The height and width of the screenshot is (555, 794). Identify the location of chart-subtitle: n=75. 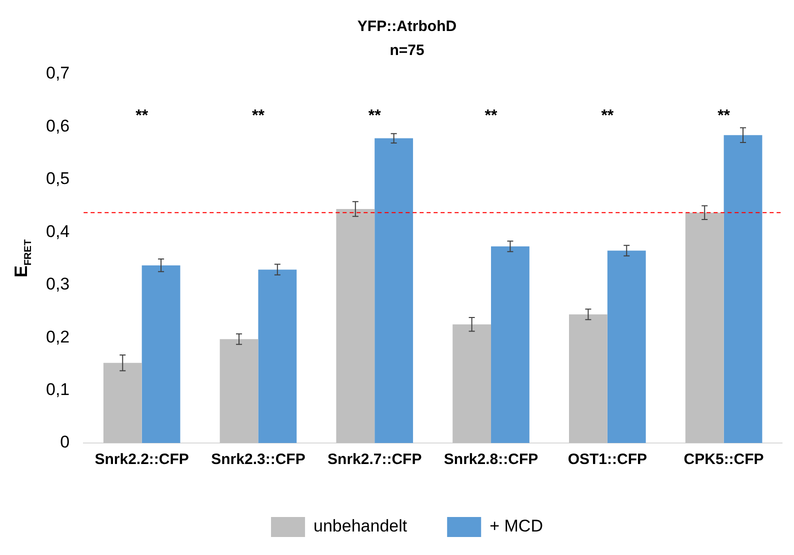
(407, 51).